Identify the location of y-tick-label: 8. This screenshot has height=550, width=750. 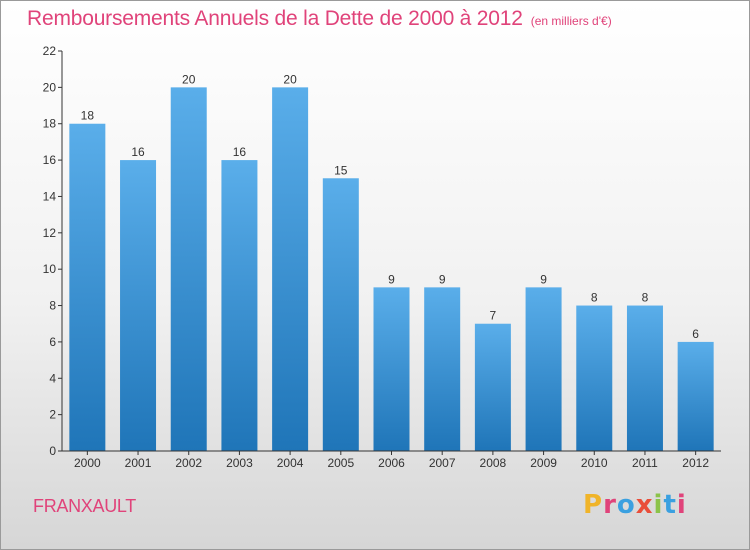
(52, 306).